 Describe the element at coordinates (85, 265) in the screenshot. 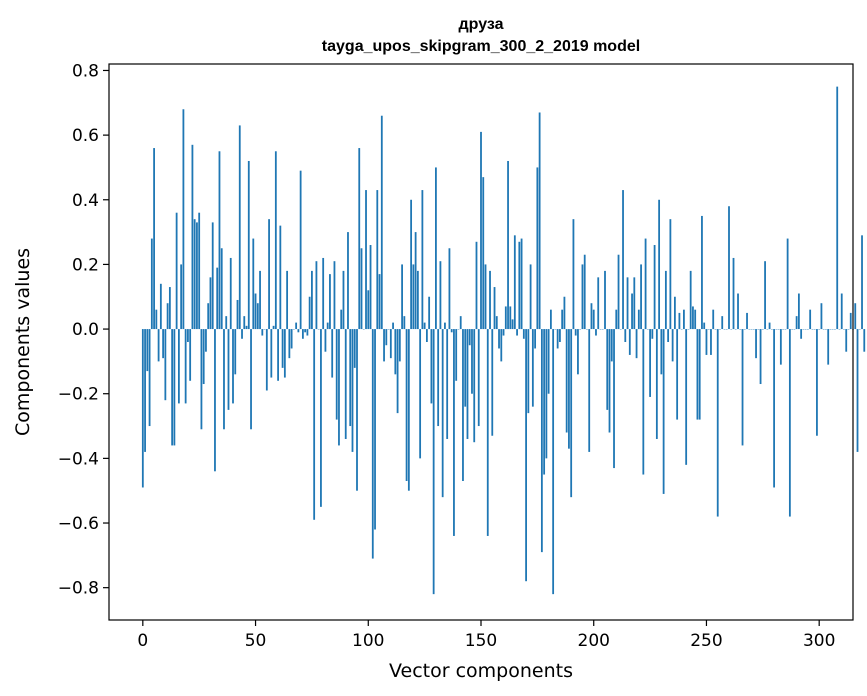

I see `y-tick-label: 0.2` at that location.